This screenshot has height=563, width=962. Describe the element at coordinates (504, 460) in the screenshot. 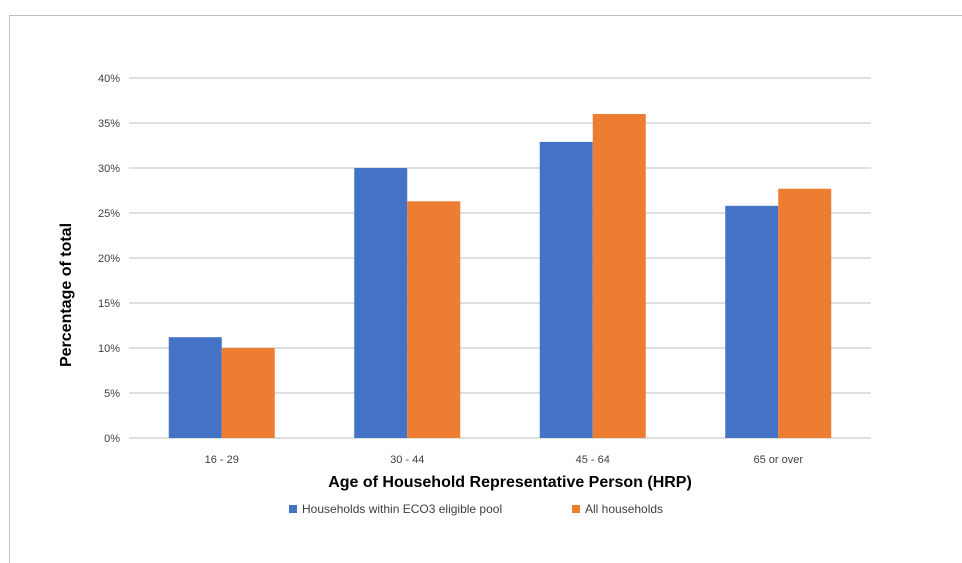

I see `x-tick-labels: 16 - 29 30 - 44 45 - 64 65 or over` at that location.